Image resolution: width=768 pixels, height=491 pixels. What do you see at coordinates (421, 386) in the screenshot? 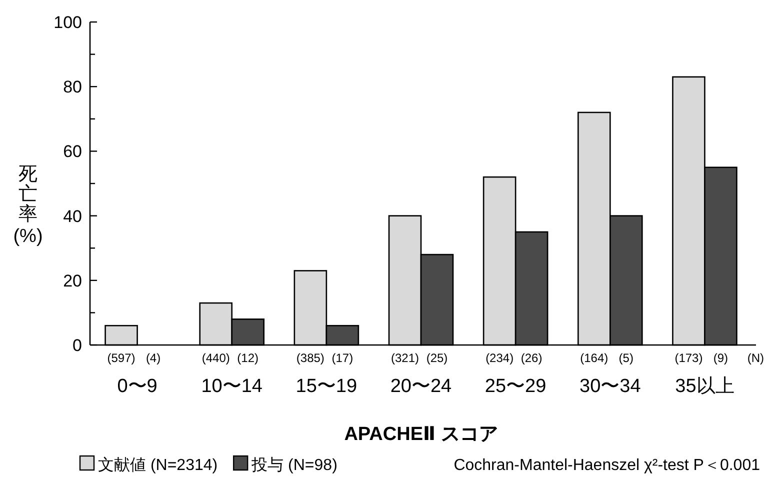
I see `x-tick-label: 20〜24` at bounding box center [421, 386].